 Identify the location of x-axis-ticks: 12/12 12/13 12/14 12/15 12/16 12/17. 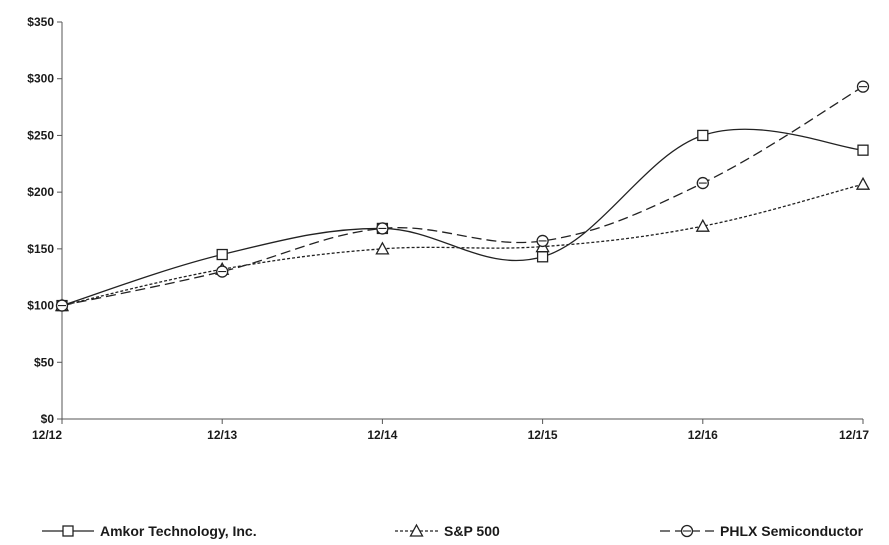
(450, 430).